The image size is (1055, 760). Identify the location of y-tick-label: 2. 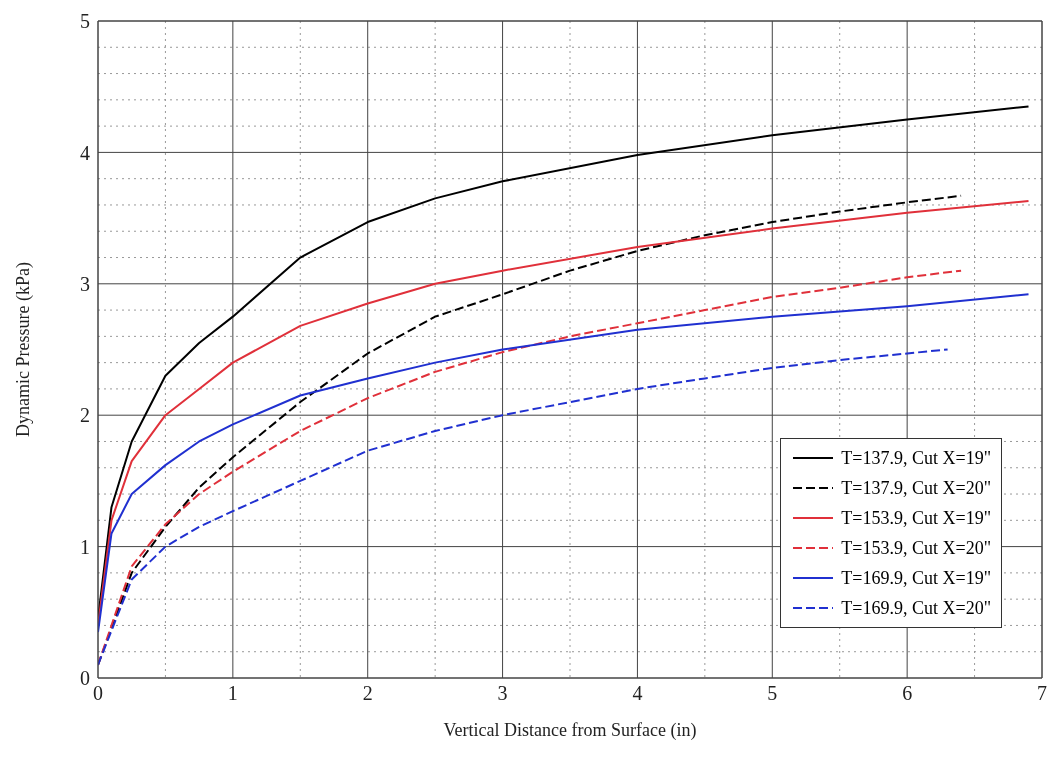
(85, 415).